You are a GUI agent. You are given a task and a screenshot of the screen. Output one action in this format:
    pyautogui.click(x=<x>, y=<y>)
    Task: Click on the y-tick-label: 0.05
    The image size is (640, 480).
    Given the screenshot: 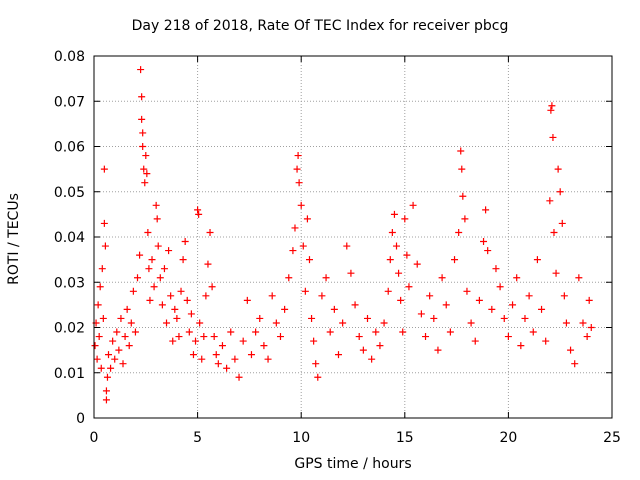 What is the action you would take?
    pyautogui.click(x=69, y=193)
    